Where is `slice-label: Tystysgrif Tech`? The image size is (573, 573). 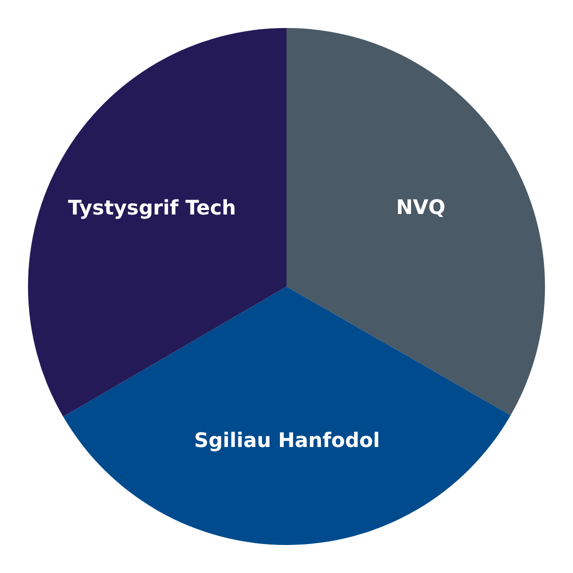 slice-label: Tystysgrif Tech is located at coordinates (152, 207).